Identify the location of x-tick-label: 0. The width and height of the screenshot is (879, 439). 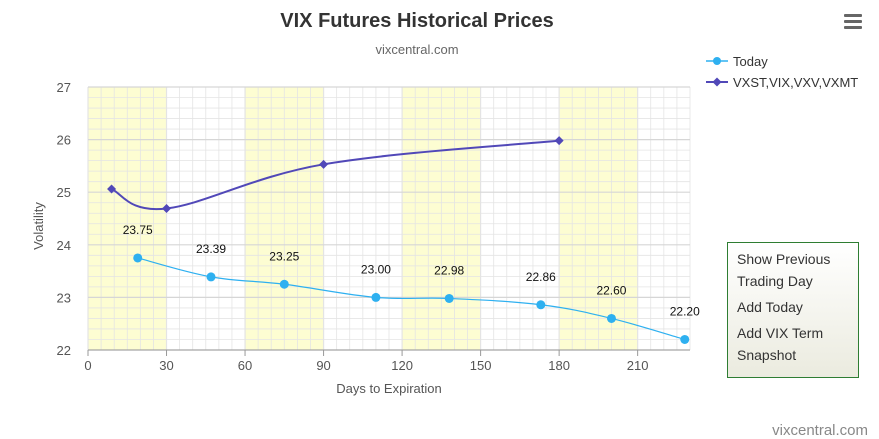
(87, 365).